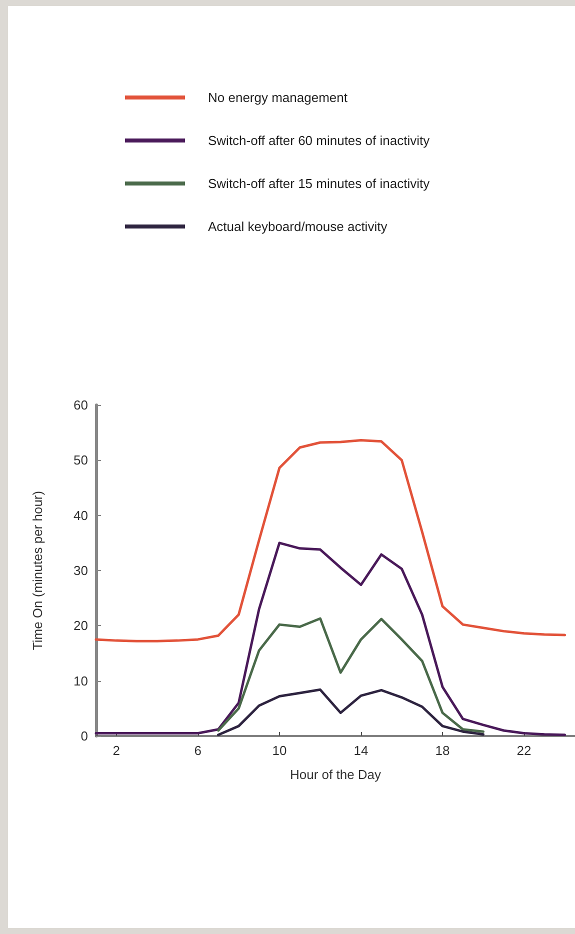 This screenshot has width=575, height=934. I want to click on y-tick-label: 40, so click(81, 515).